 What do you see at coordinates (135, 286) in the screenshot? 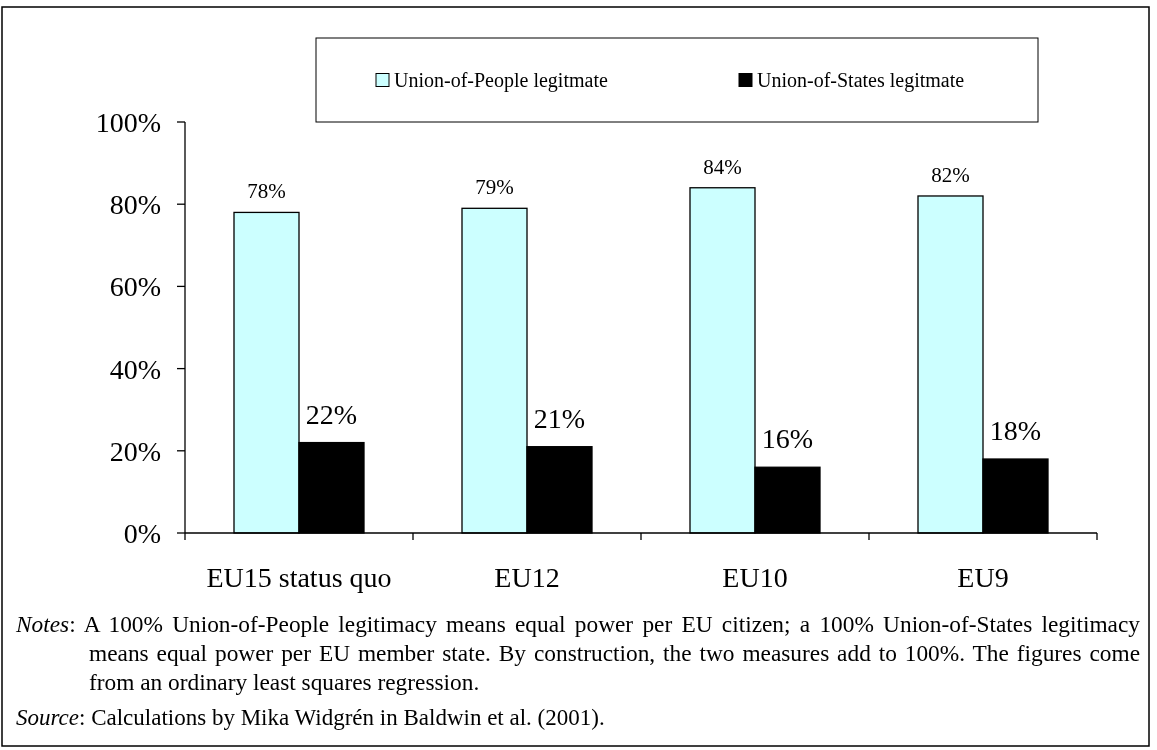
I see `y-tick-label: 60%` at bounding box center [135, 286].